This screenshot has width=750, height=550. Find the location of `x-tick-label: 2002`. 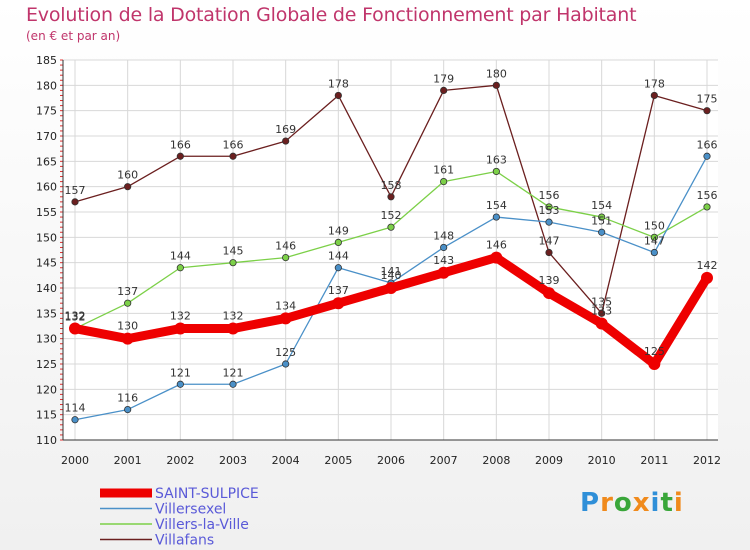

x-tick-label: 2002 is located at coordinates (180, 460).